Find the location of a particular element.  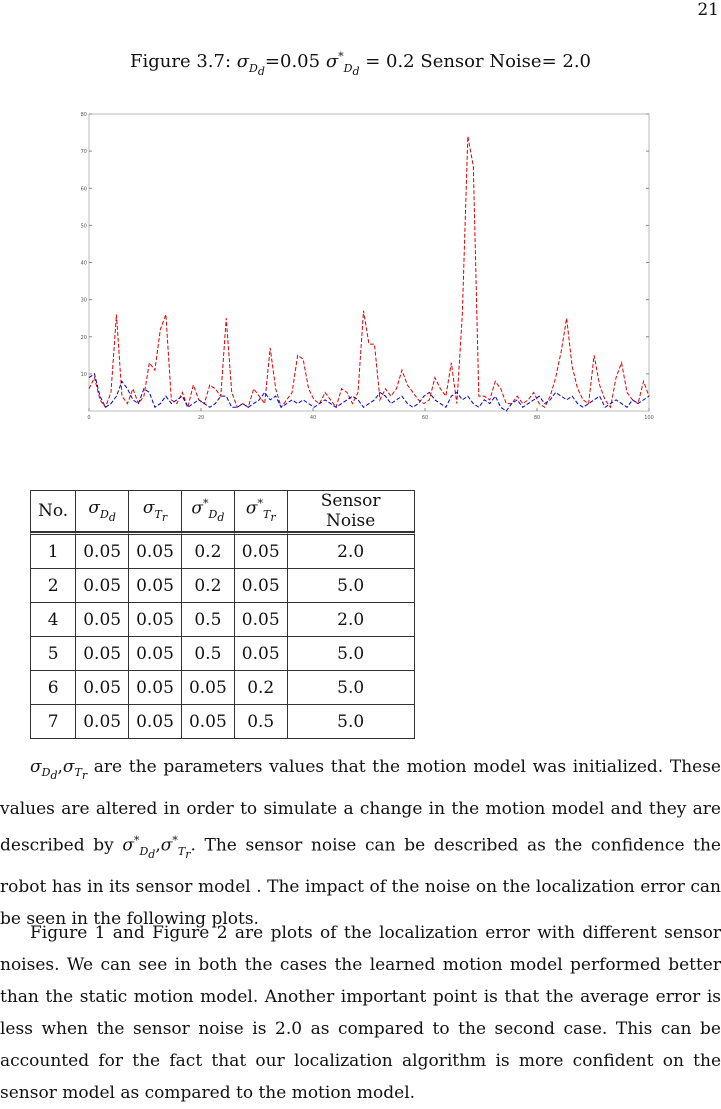

y-tick-label: 50 is located at coordinates (84, 226).